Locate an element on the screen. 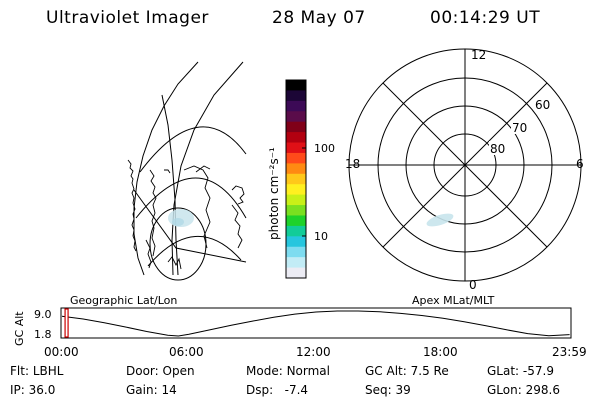  gcalt-value: 7.5 Re is located at coordinates (429, 371).